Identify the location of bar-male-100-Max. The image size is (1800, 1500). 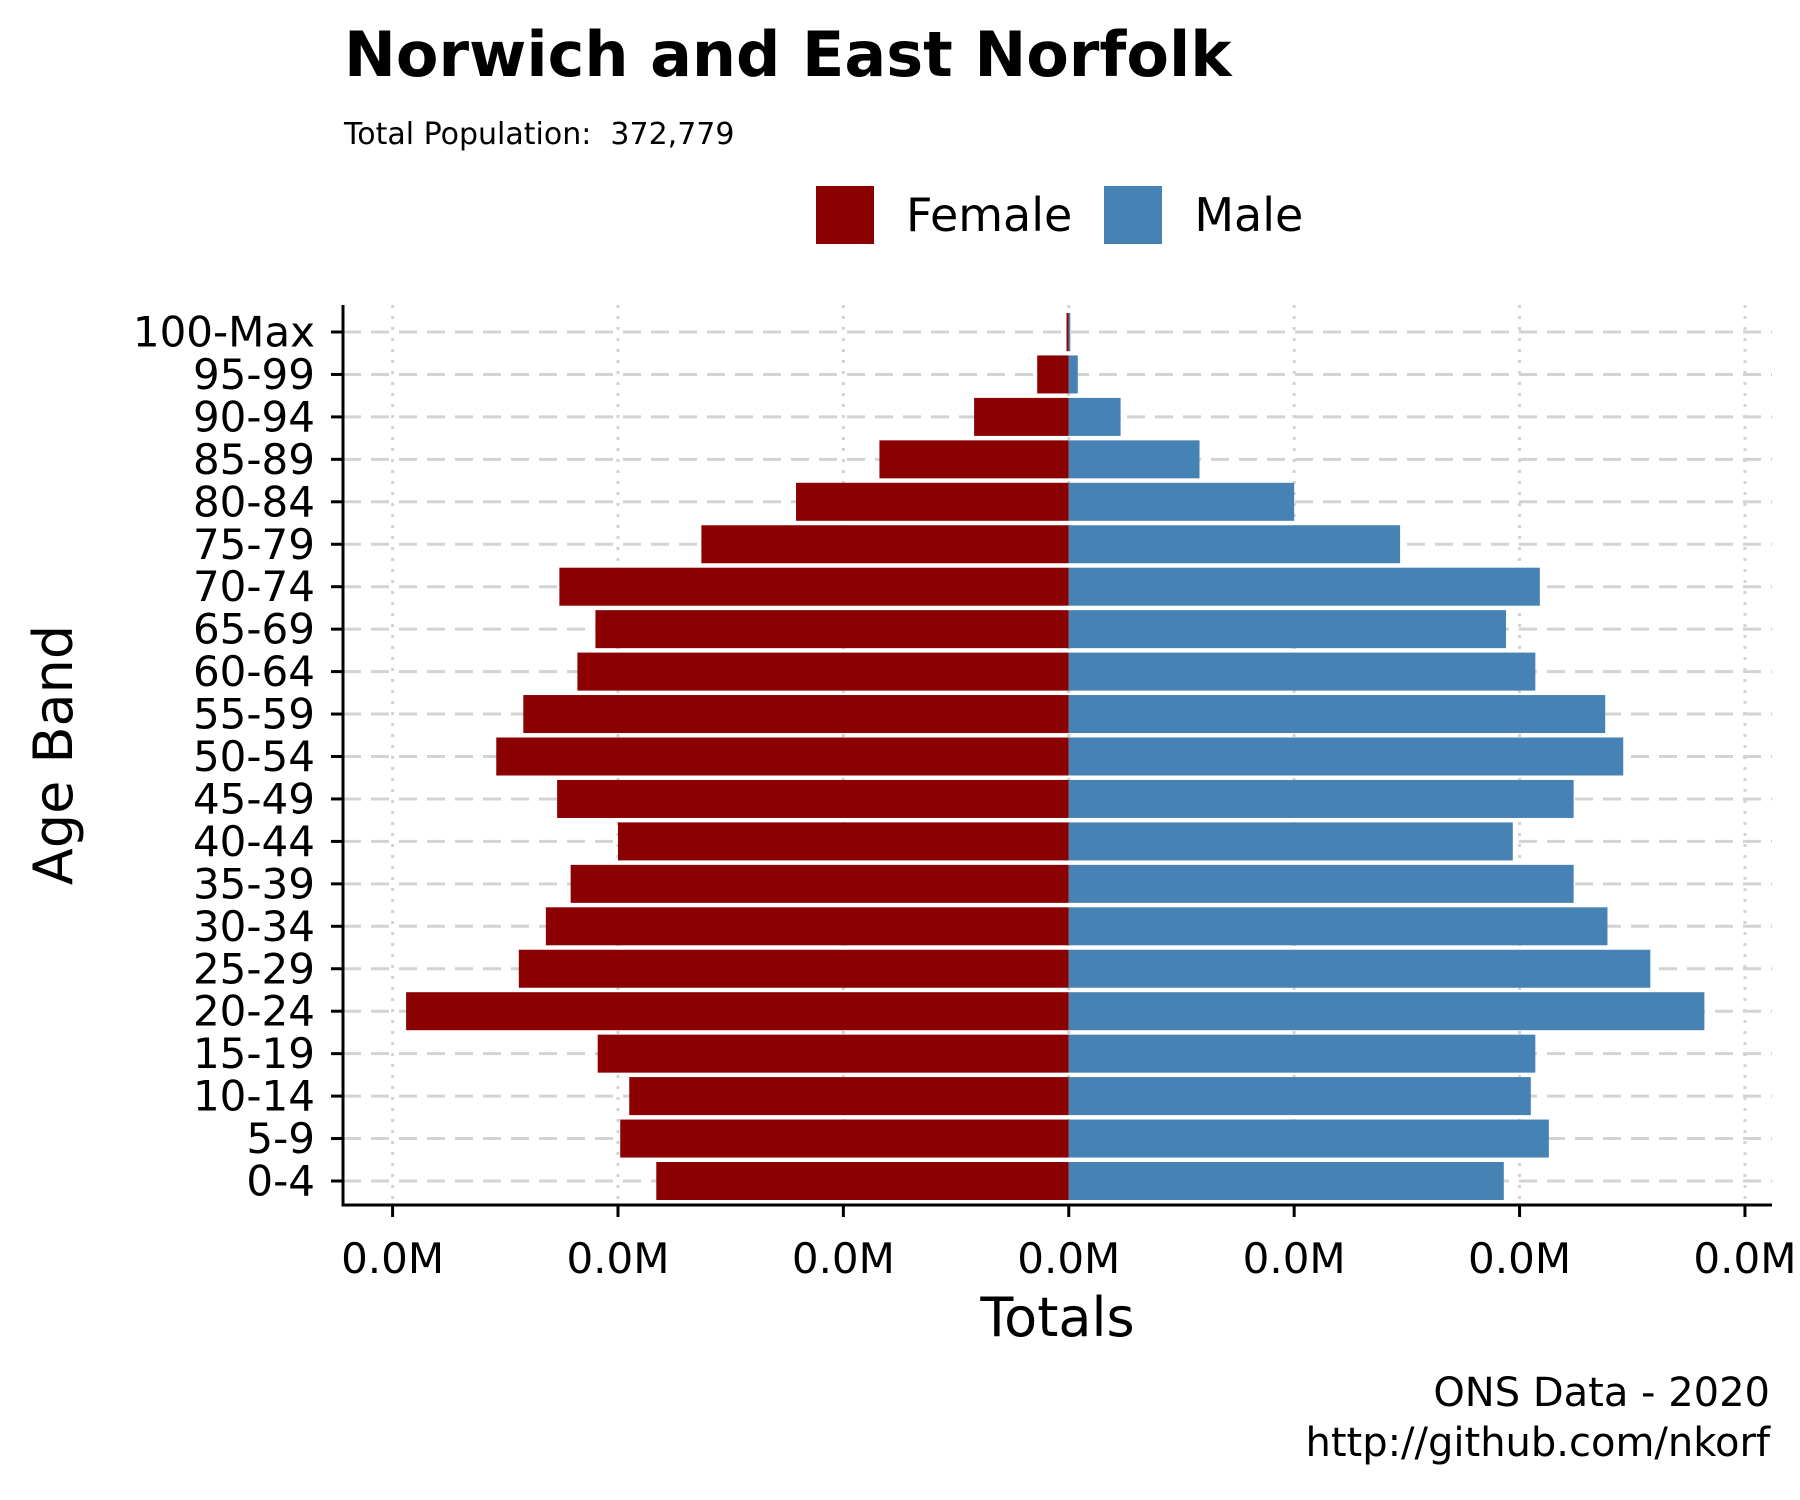
(1069, 332).